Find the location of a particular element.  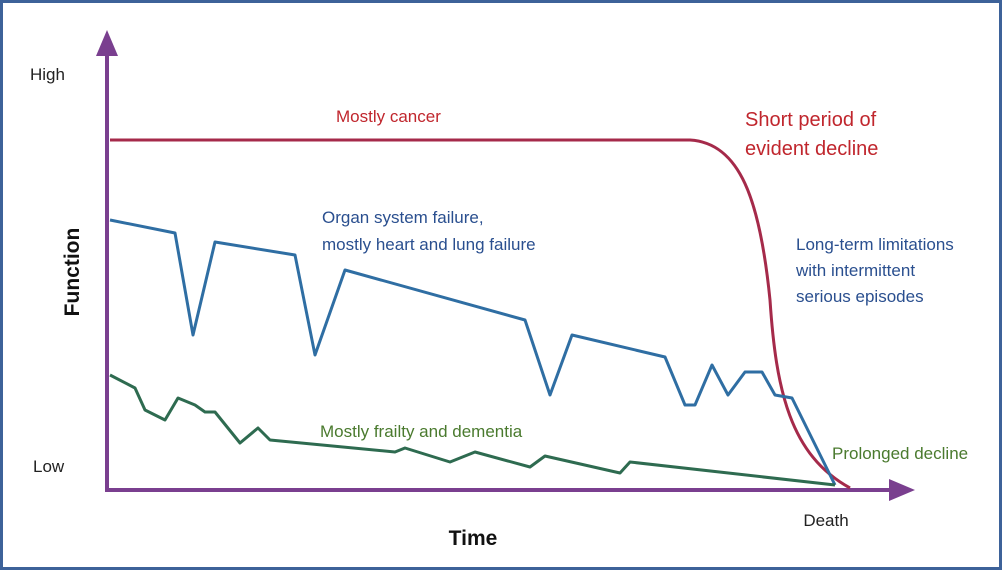

x-arrow is located at coordinates (902, 490).